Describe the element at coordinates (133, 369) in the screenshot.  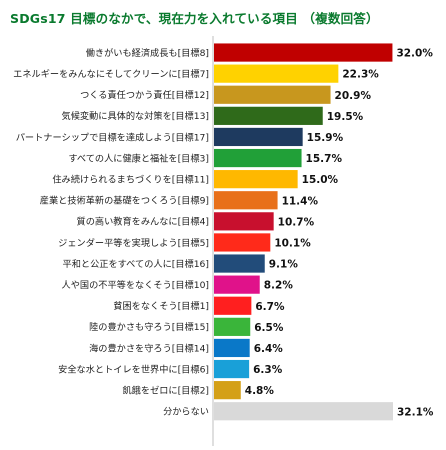
I see `category-label: 安全な水とトイレを世界中に[目標6]` at that location.